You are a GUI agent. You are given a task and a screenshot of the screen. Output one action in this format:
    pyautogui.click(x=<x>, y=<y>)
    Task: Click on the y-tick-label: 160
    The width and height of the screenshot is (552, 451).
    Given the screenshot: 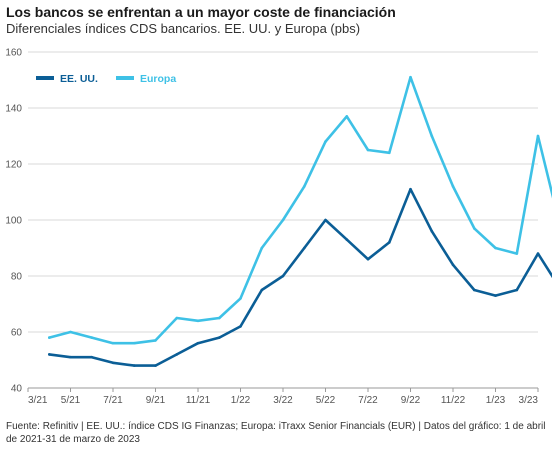 What is the action you would take?
    pyautogui.click(x=13, y=53)
    